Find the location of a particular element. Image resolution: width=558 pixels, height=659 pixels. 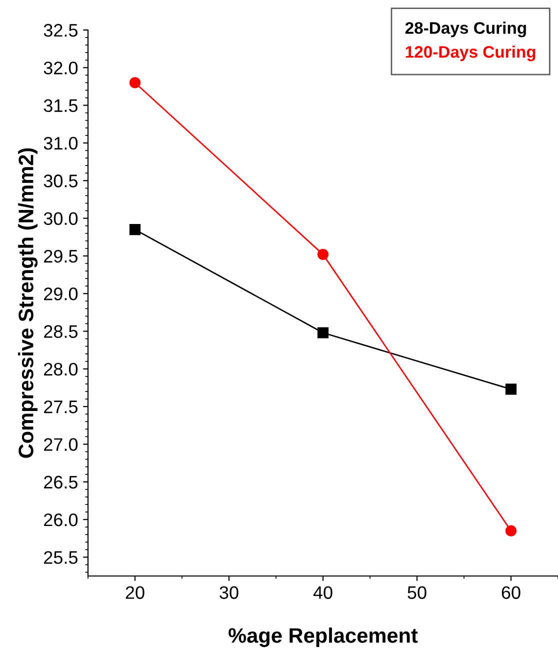

y-tick-label: 28.5 is located at coordinates (61, 331).